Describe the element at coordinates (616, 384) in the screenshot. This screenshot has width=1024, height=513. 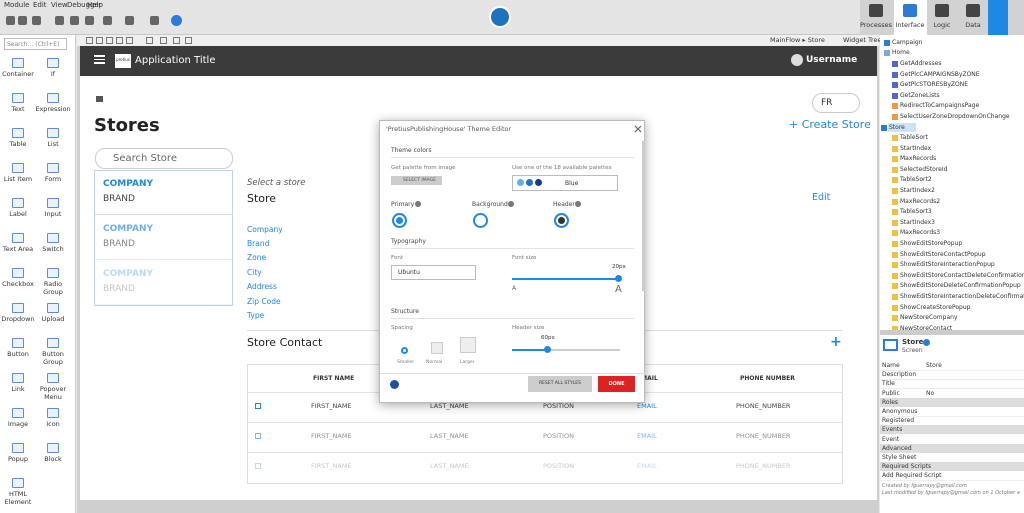
I see `done-button: DONE` at that location.